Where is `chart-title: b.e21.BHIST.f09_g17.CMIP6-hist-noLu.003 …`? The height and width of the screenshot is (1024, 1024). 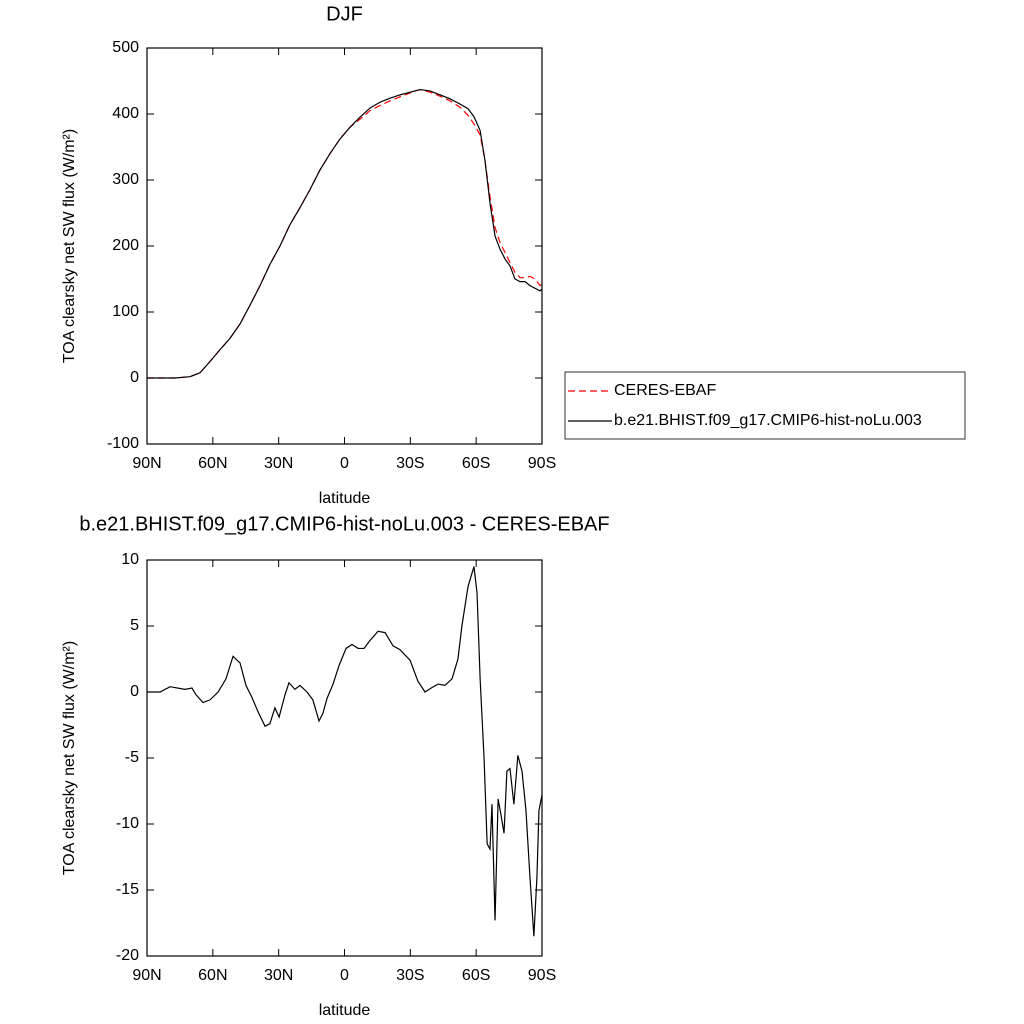 chart-title: b.e21.BHIST.f09_g17.CMIP6-hist-noLu.003 … is located at coordinates (344, 524).